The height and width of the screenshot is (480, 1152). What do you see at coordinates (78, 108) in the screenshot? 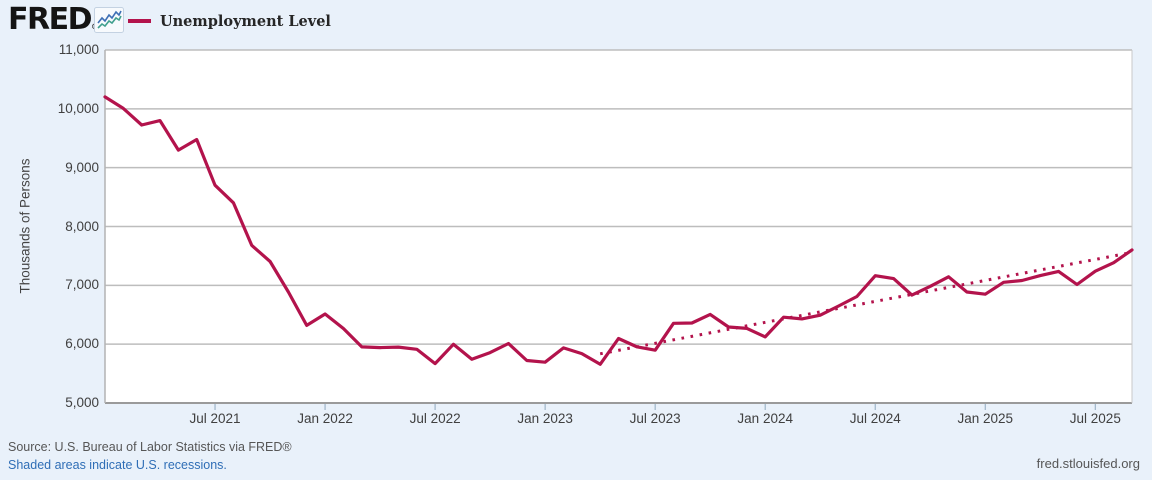
I see `y-tick-label: 10,000` at bounding box center [78, 108].